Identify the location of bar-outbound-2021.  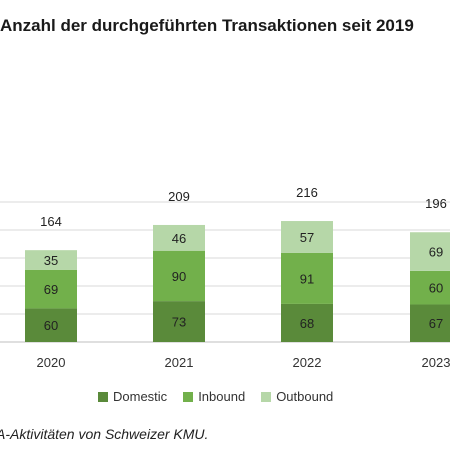
(179, 237).